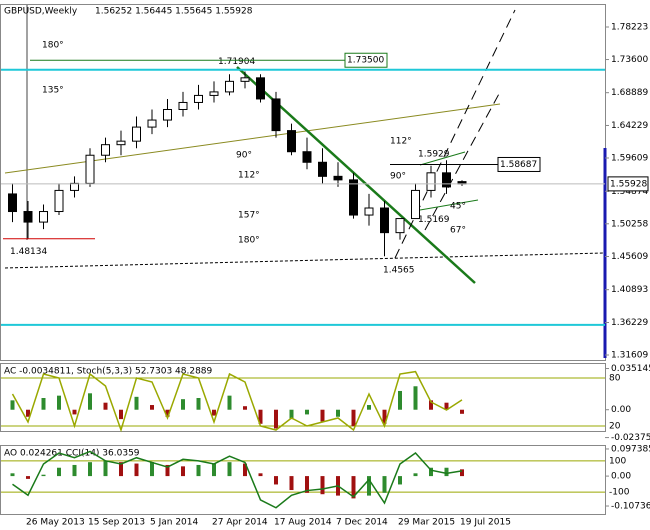 The image size is (650, 530). I want to click on x-tick-label: 27 Apr 2014, so click(240, 523).